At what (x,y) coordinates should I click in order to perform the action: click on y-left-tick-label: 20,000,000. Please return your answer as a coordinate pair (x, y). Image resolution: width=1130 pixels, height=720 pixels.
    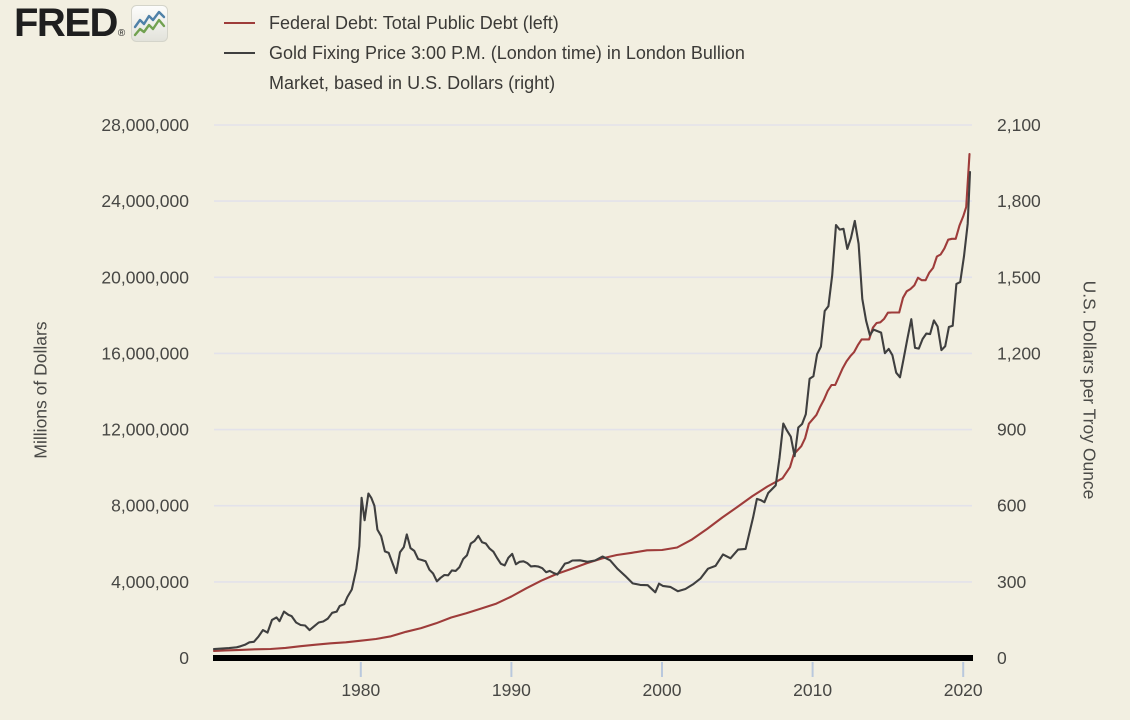
    Looking at the image, I should click on (145, 277).